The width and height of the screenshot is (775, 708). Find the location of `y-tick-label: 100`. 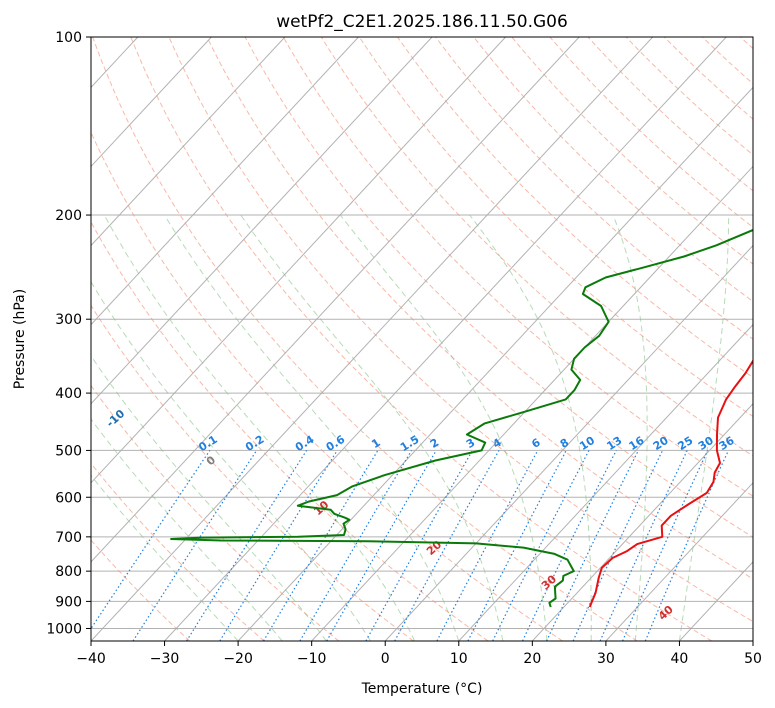

y-tick-label: 100 is located at coordinates (68, 38).